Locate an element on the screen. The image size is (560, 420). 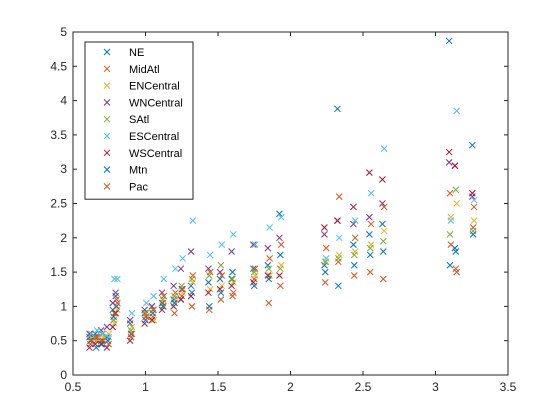
y-tick-label: 3 is located at coordinates (63, 169).